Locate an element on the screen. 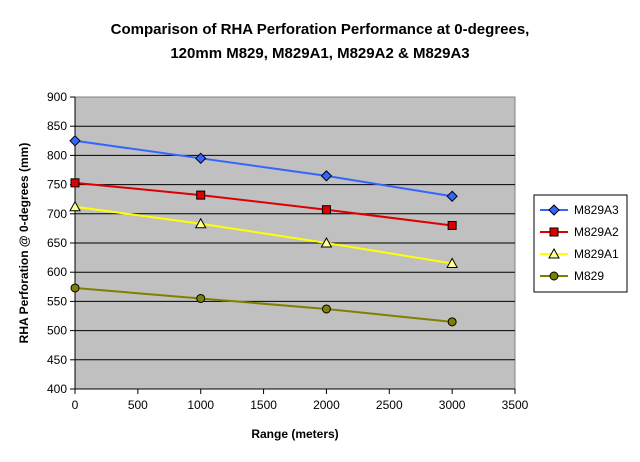 The height and width of the screenshot is (462, 640). series-m829 is located at coordinates (263, 305).